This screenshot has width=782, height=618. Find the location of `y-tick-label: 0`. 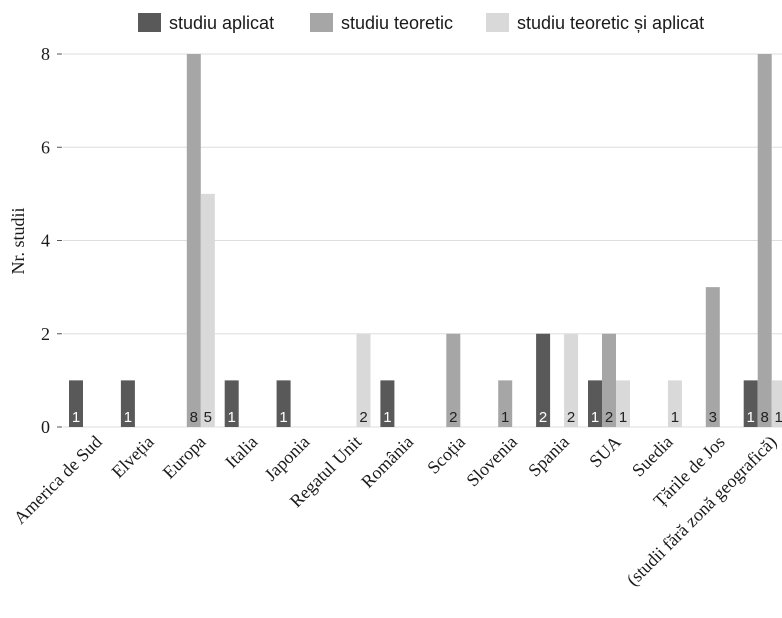

y-tick-label: 0 is located at coordinates (45, 427).